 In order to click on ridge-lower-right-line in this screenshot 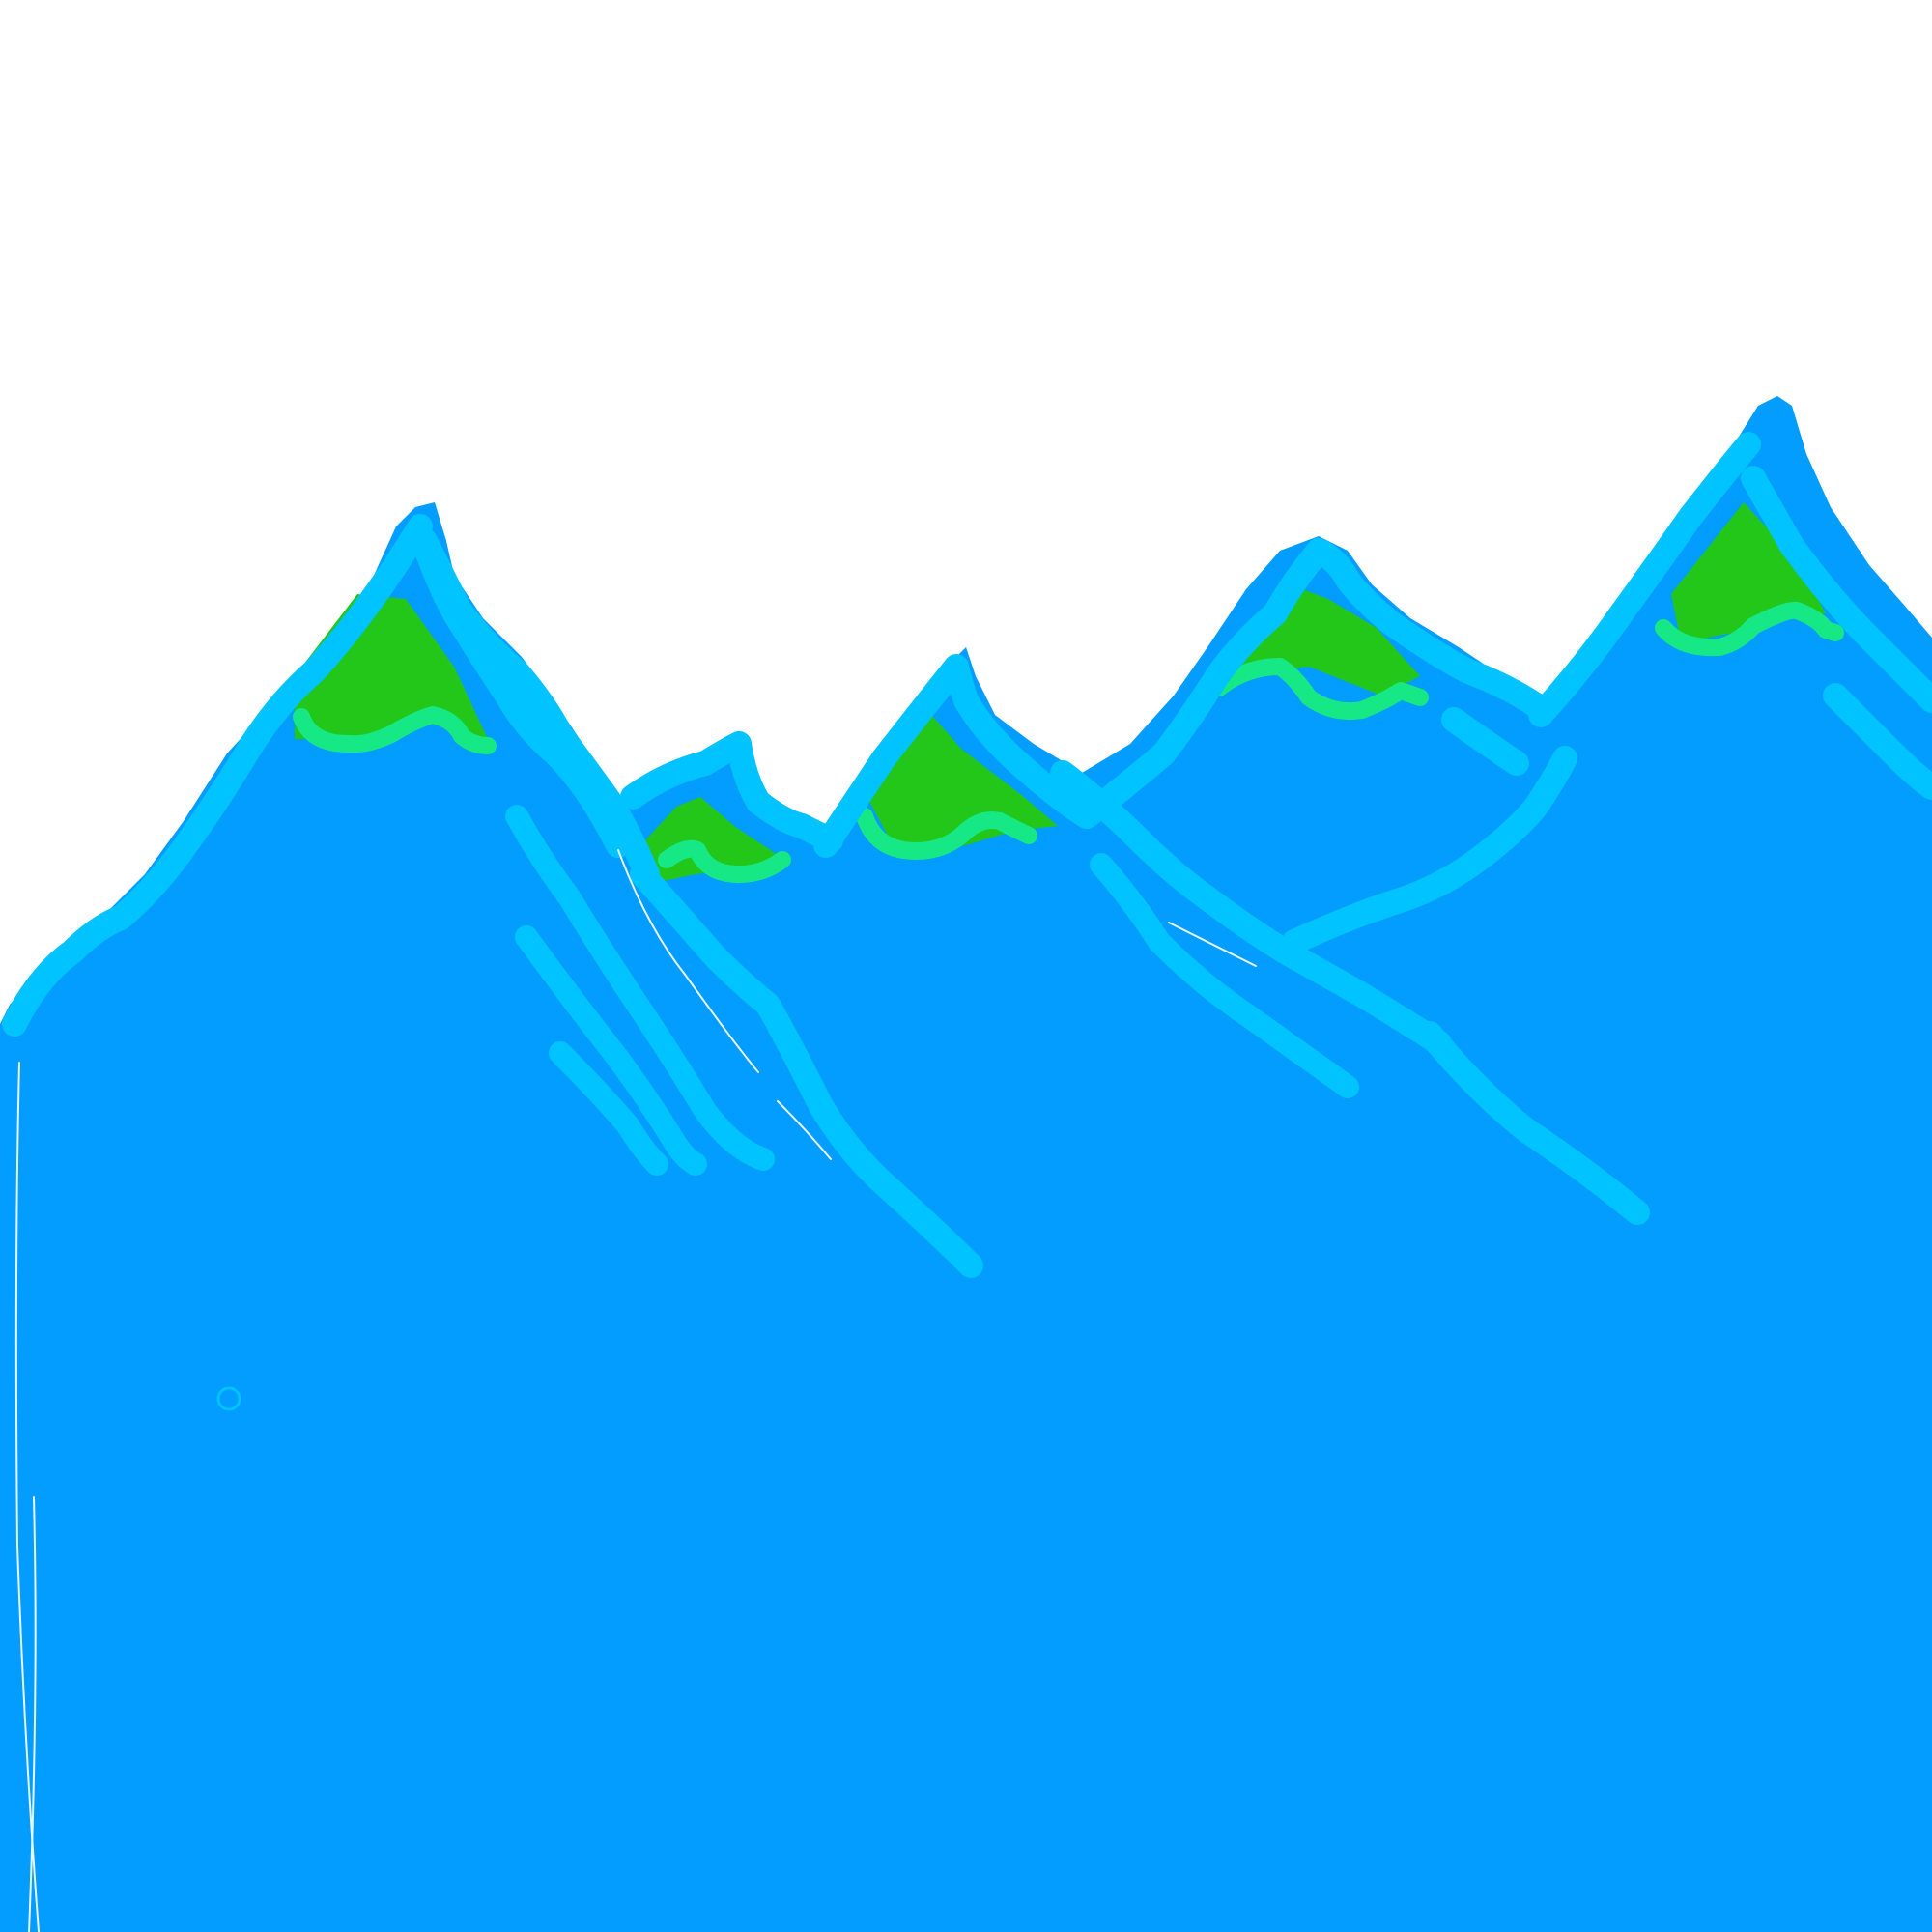, I will do `click(1533, 1123)`.